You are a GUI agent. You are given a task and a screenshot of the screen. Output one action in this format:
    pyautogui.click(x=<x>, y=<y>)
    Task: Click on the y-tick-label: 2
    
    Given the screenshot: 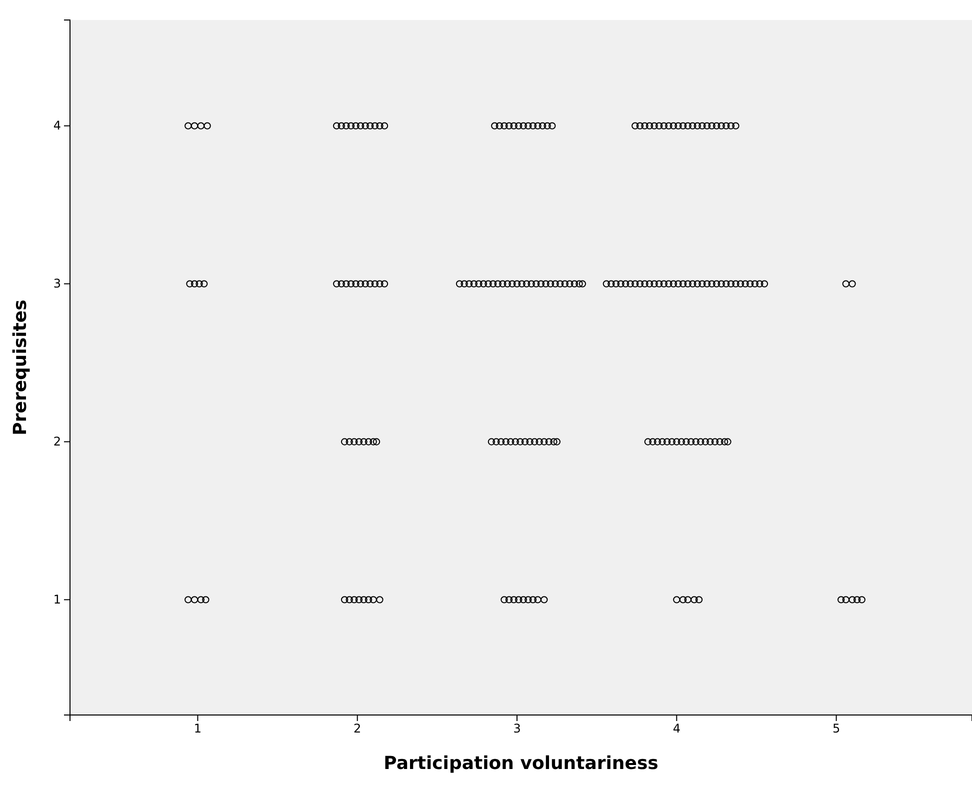 What is the action you would take?
    pyautogui.click(x=57, y=441)
    